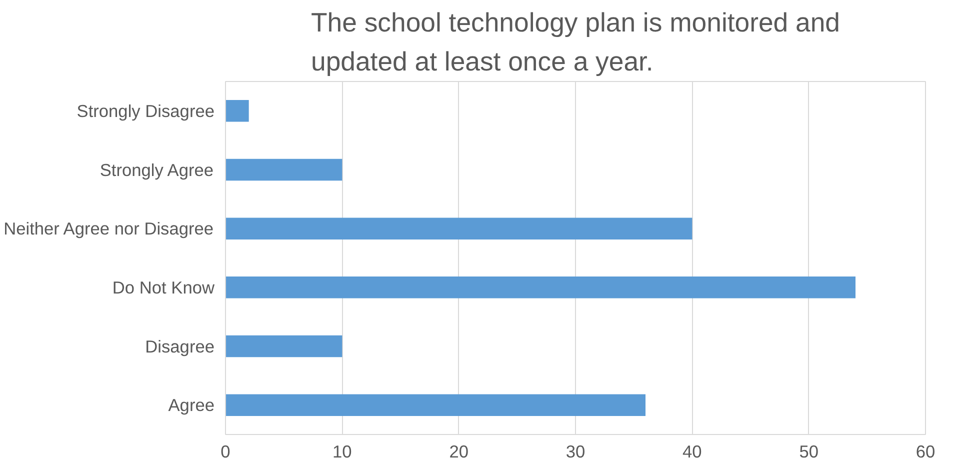 The height and width of the screenshot is (464, 955). What do you see at coordinates (692, 452) in the screenshot?
I see `x-tick-label: 40` at bounding box center [692, 452].